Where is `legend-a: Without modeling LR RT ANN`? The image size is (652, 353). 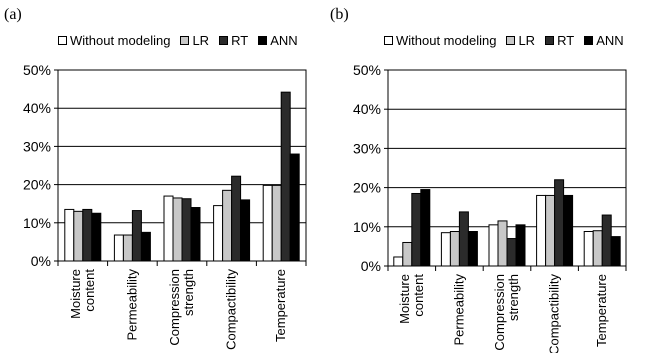
legend-a: Without modeling LR RT ANN is located at coordinates (178, 40).